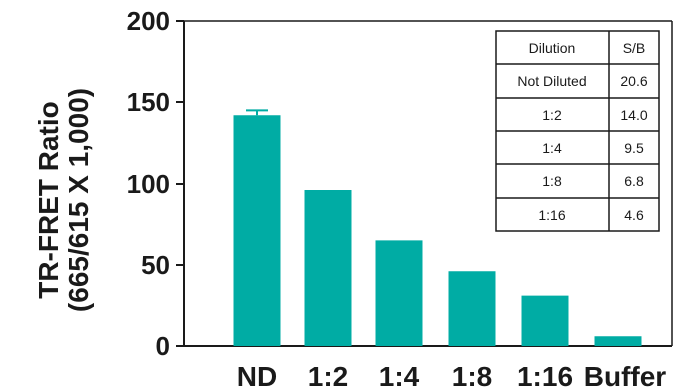  I want to click on y-tick-labels: 200 150 100 50 0, so click(148, 183).